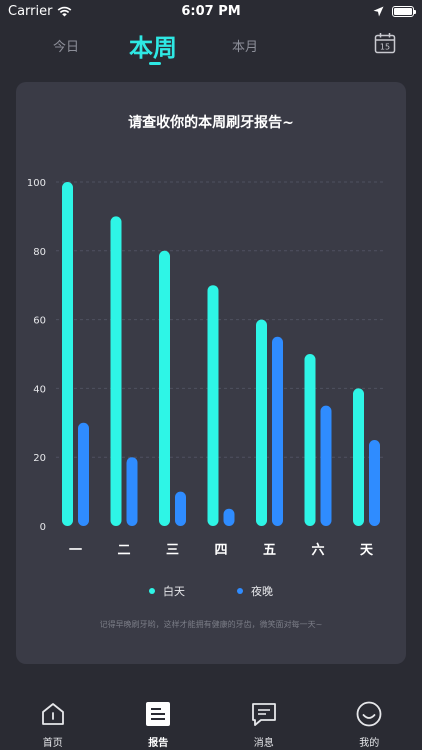 Image resolution: width=422 pixels, height=750 pixels. I want to click on battery-icon, so click(404, 11).